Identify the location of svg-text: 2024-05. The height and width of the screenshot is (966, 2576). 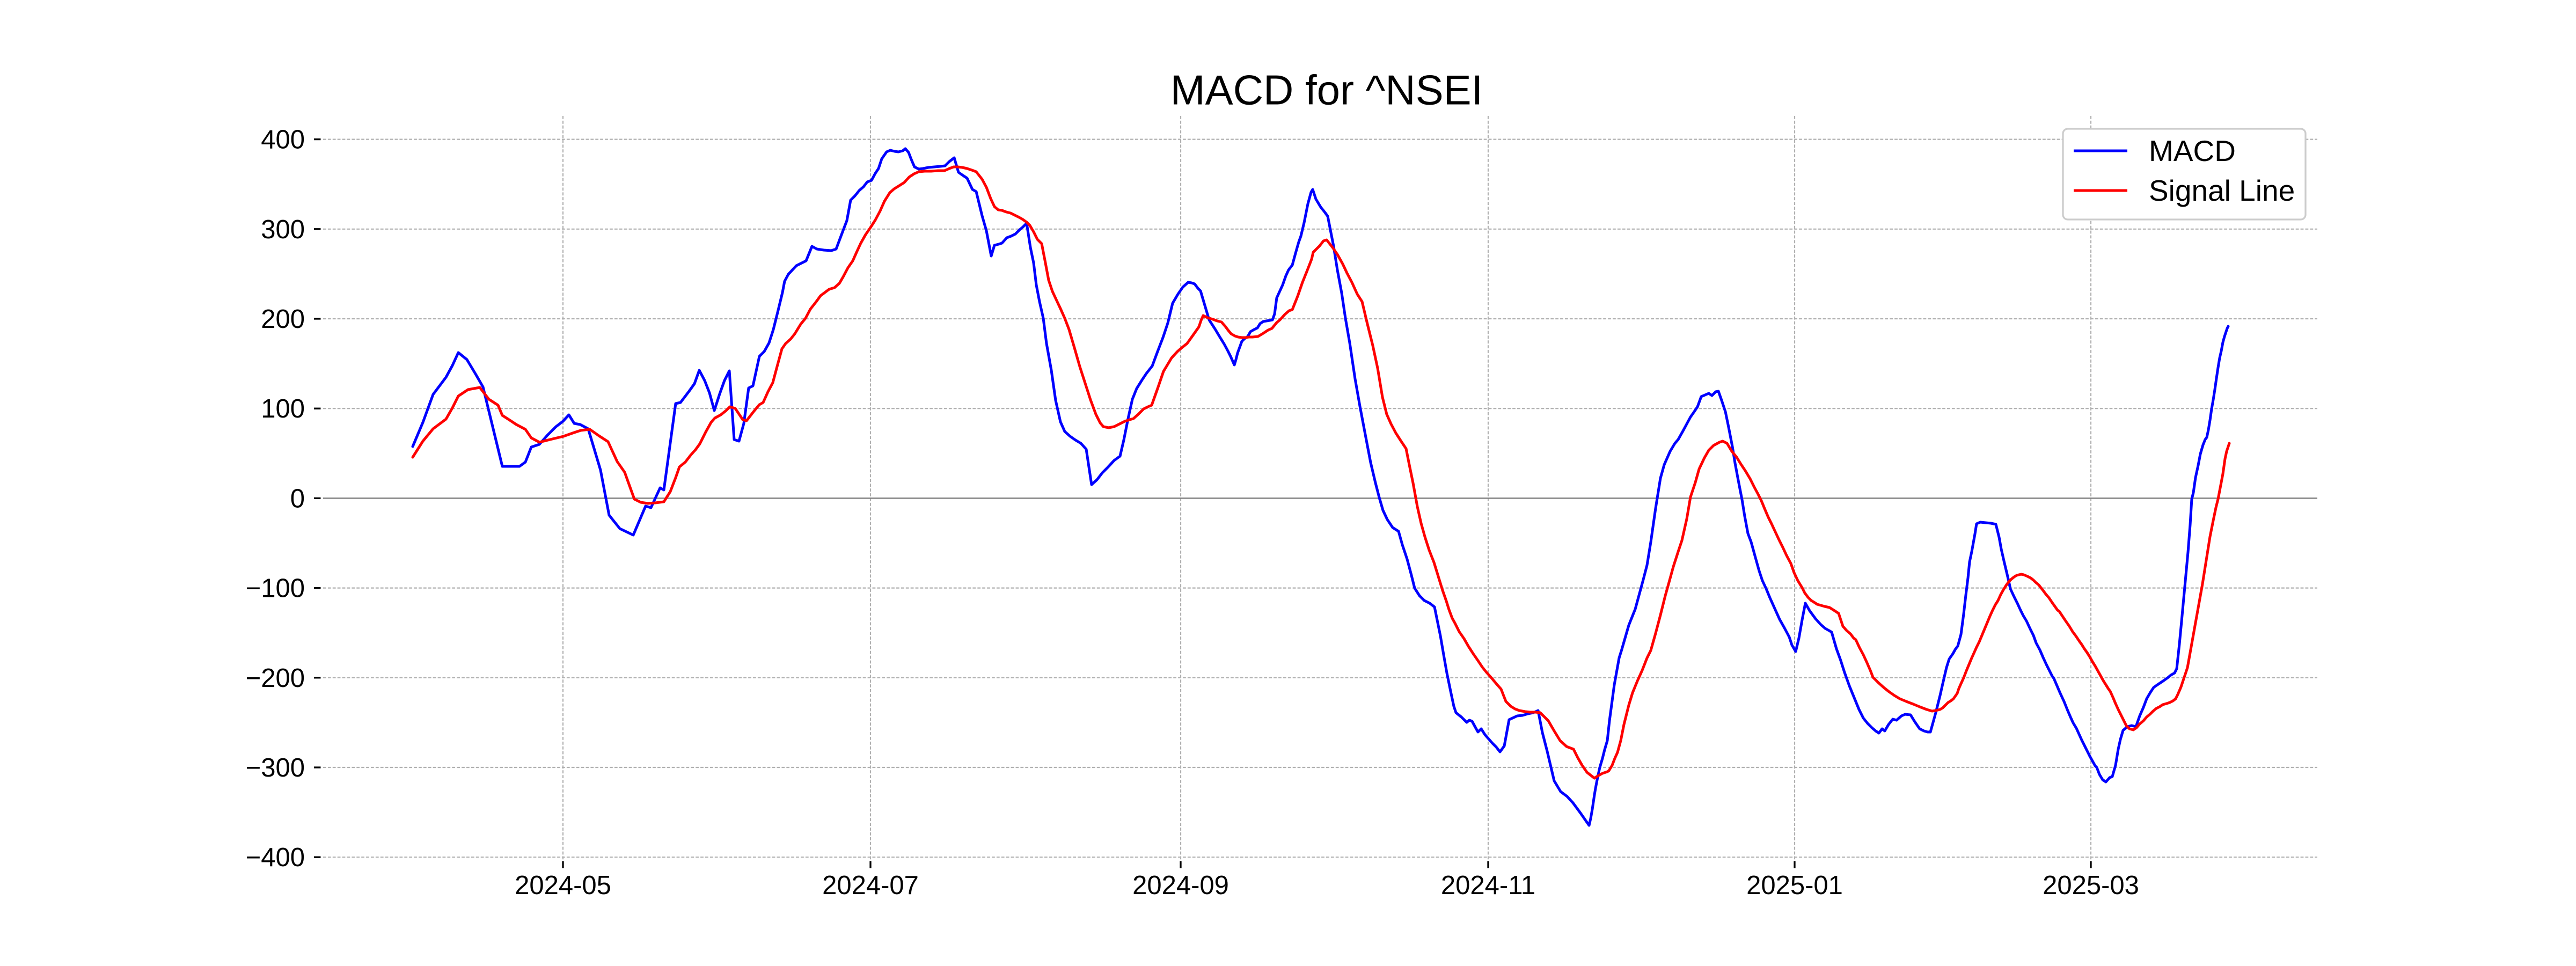
(563, 885).